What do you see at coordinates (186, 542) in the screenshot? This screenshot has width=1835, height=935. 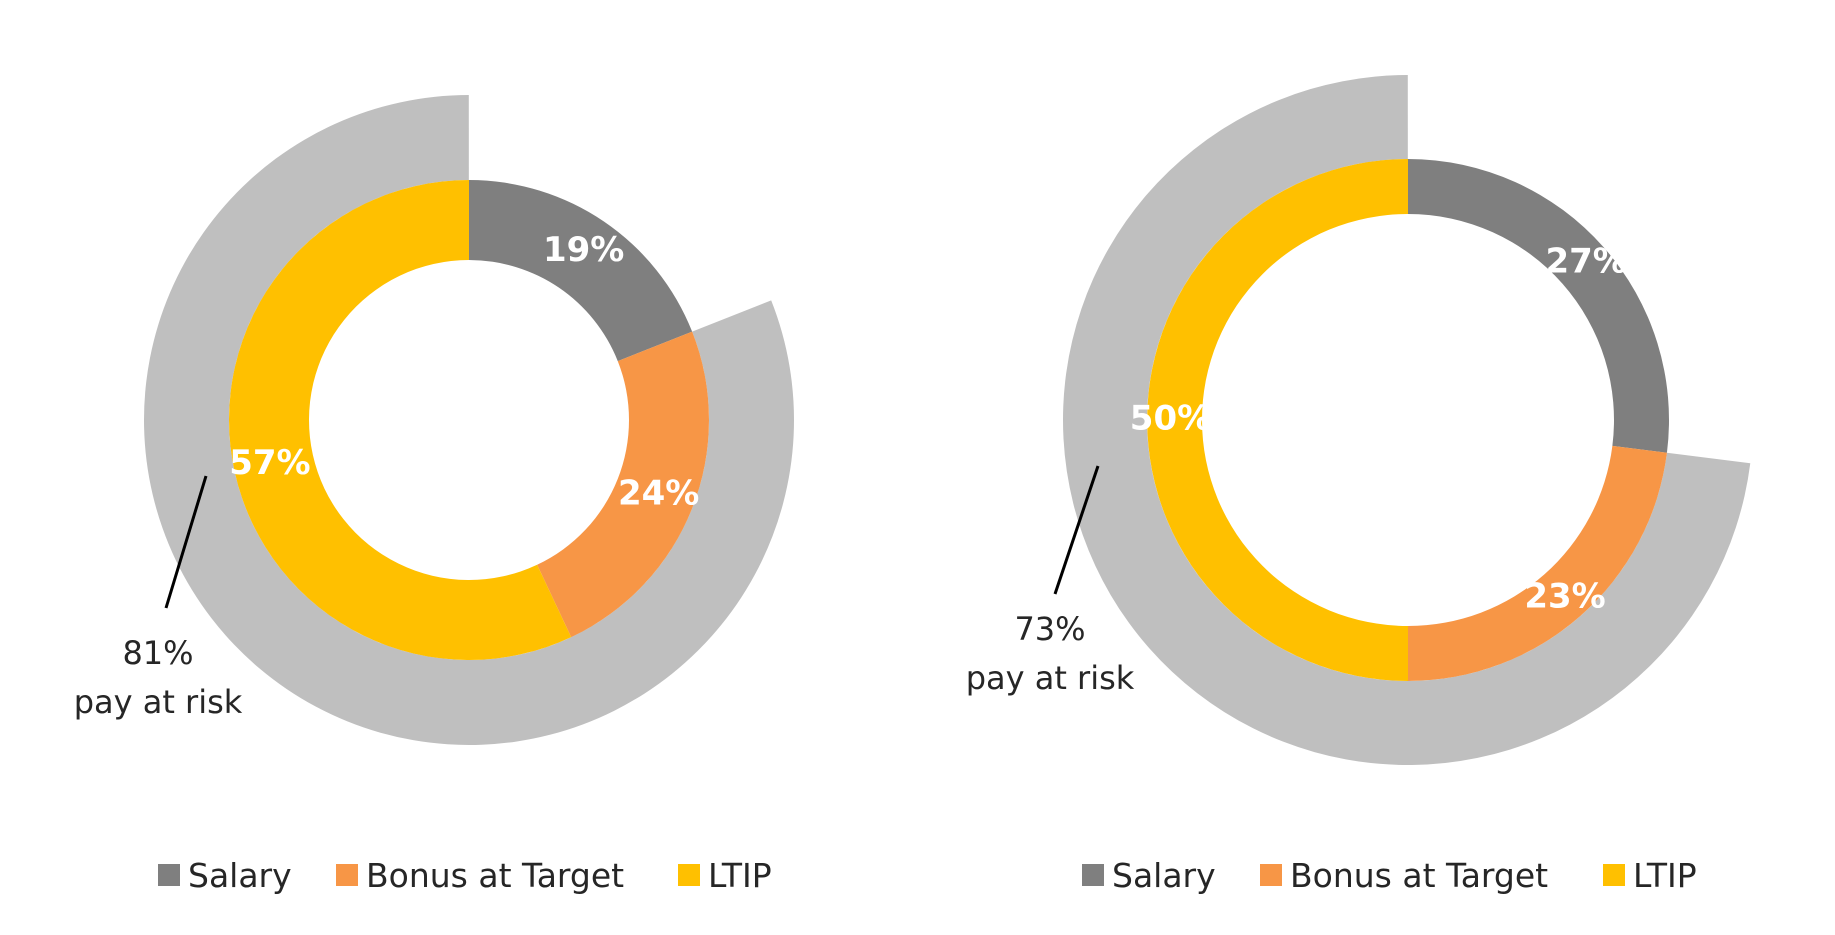 I see `chart-1-annotation-leader-line` at bounding box center [186, 542].